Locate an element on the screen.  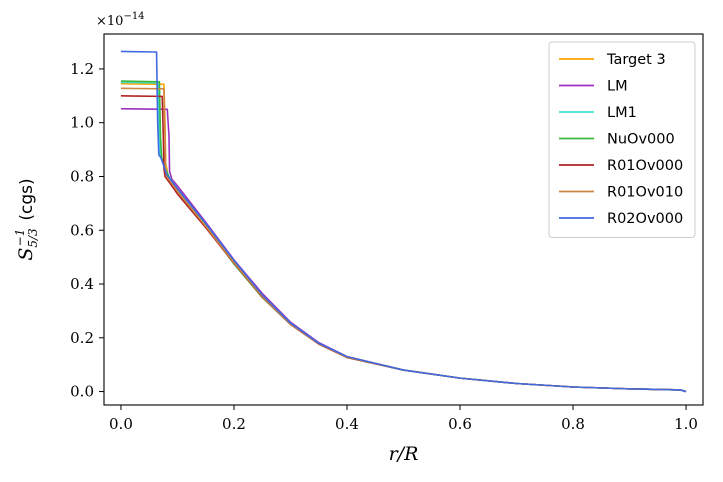
legend-label: LM1 is located at coordinates (622, 113).